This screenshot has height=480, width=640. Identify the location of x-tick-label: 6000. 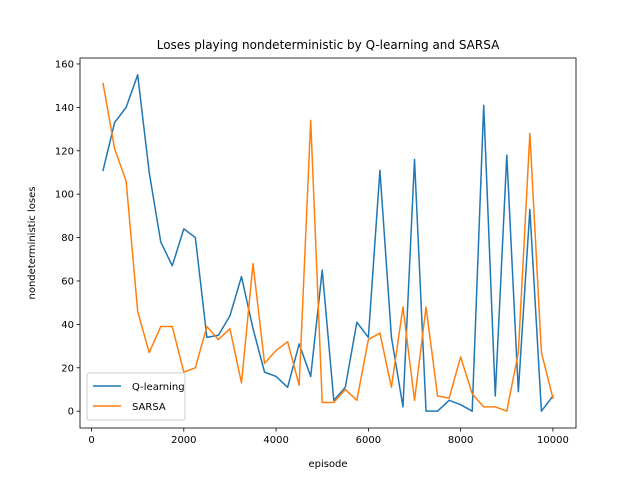
(368, 440).